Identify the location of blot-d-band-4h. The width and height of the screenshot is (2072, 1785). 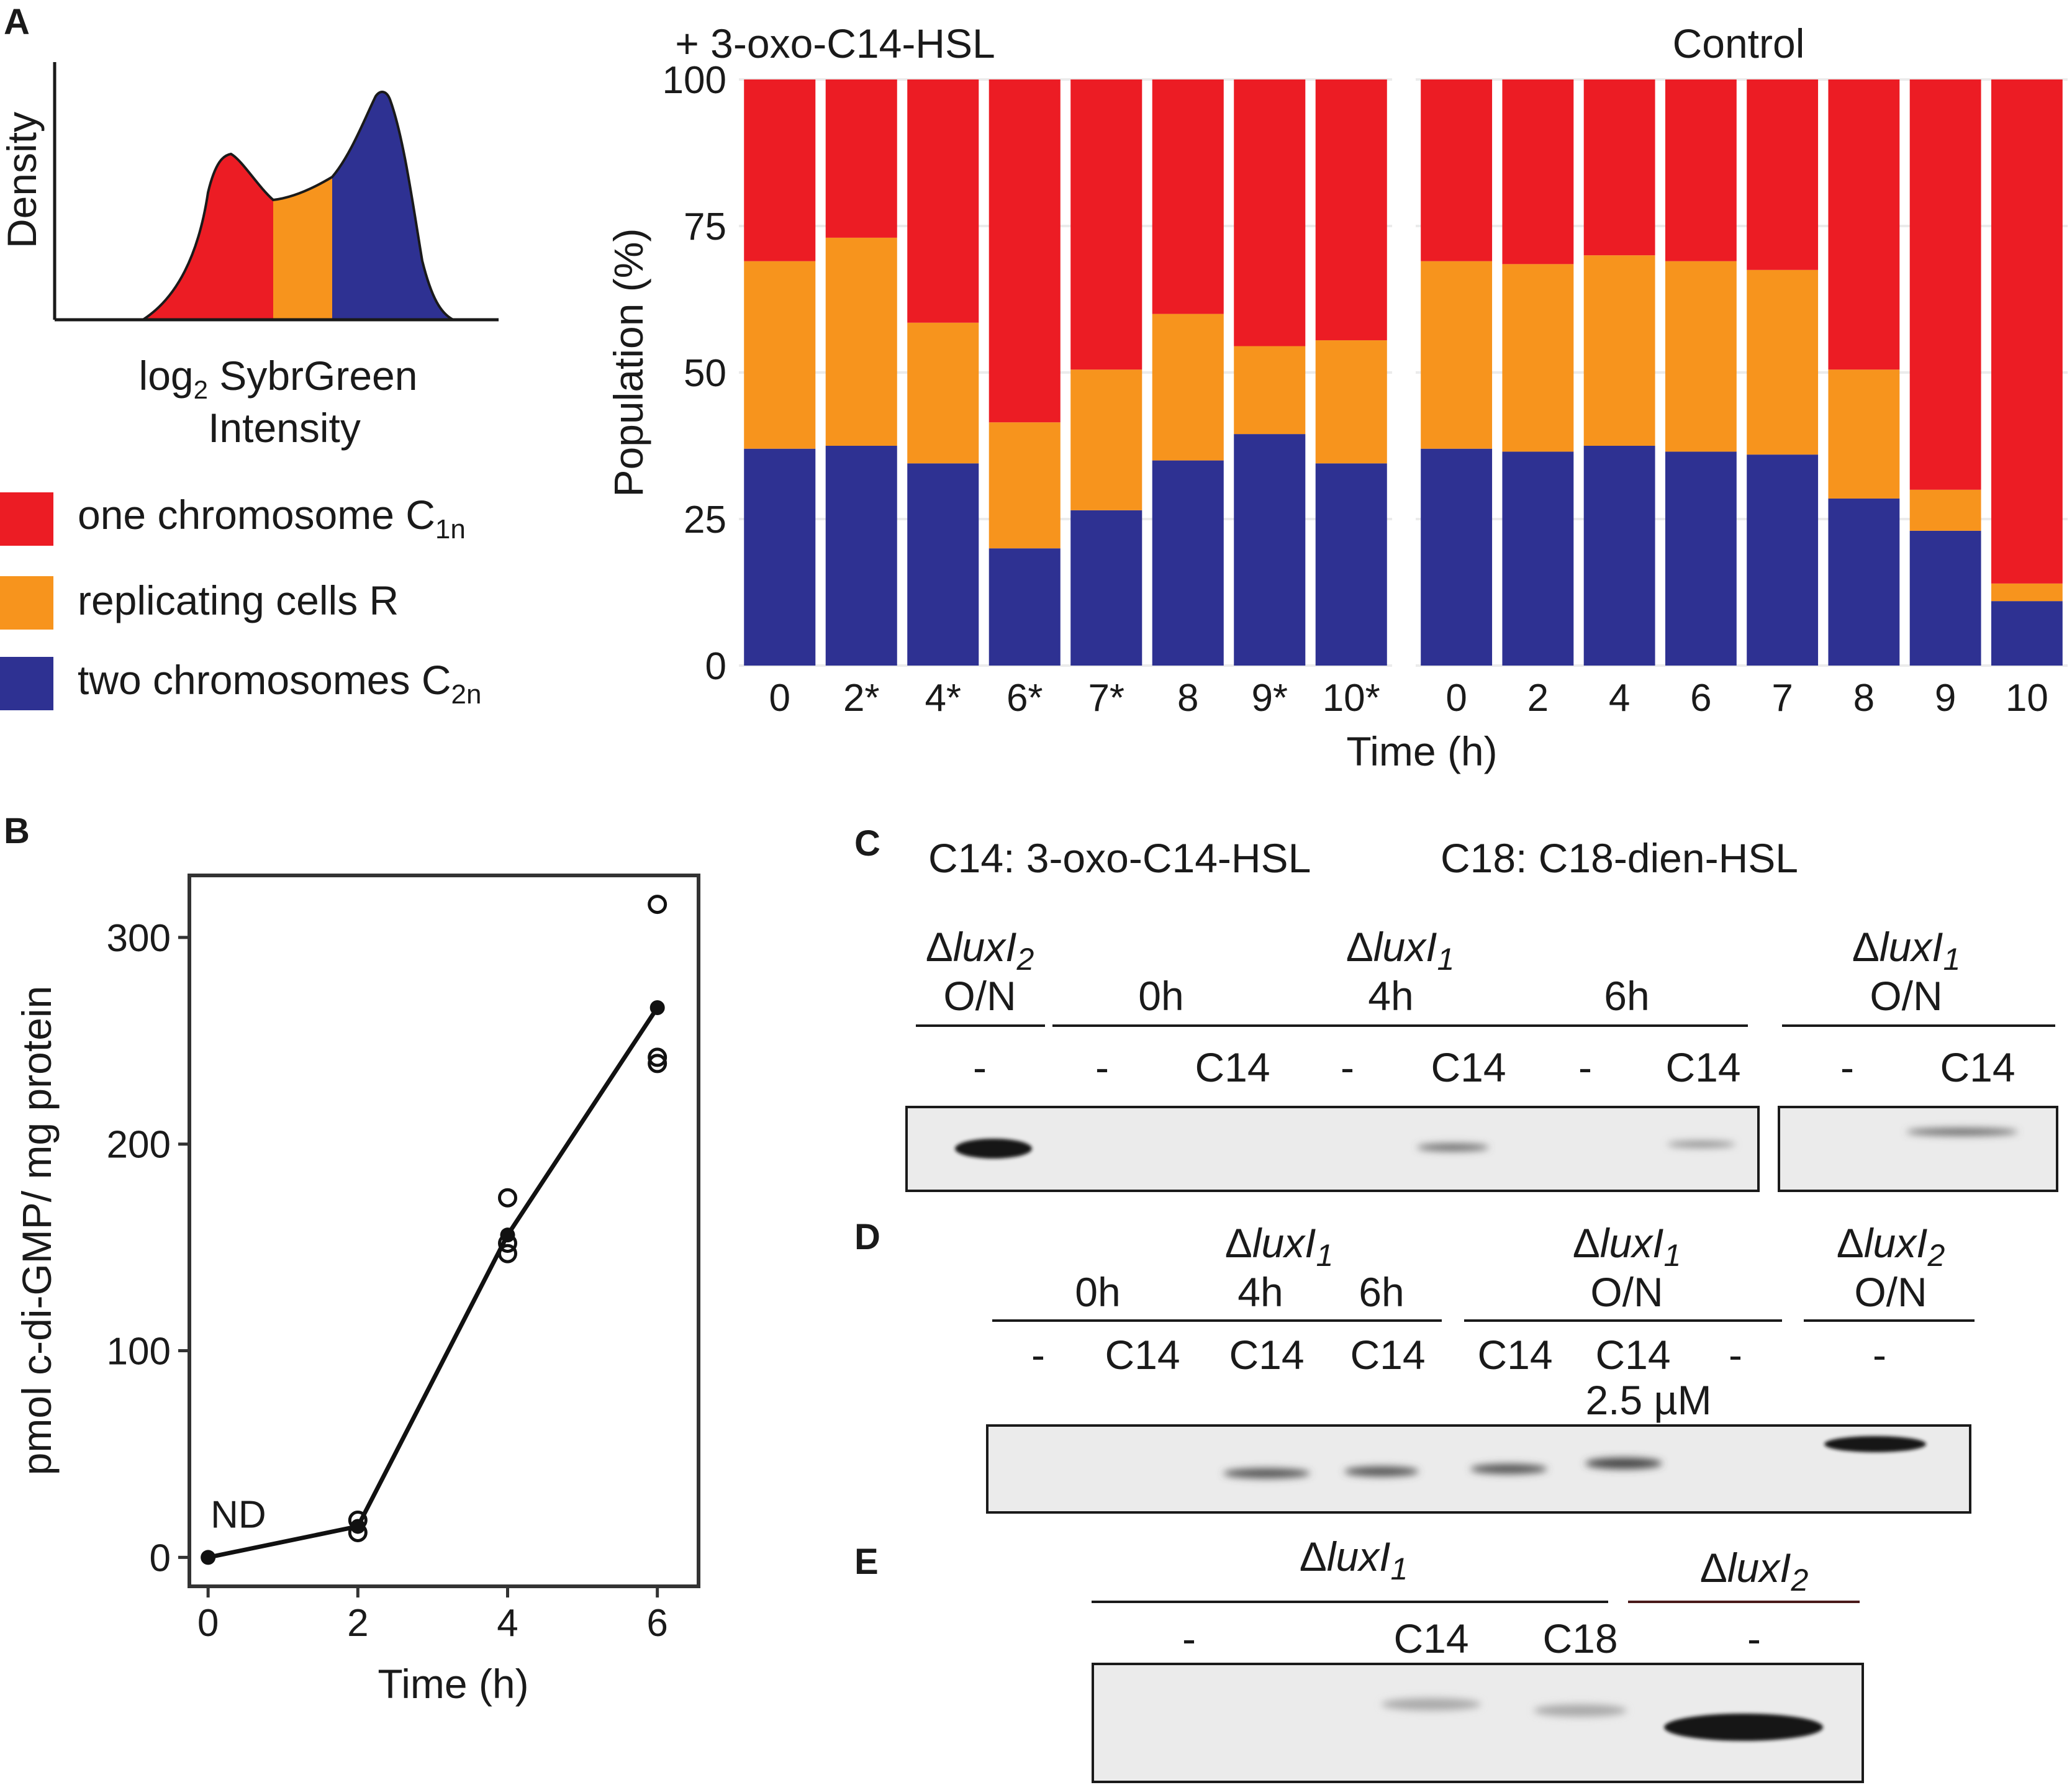
(1266, 1473).